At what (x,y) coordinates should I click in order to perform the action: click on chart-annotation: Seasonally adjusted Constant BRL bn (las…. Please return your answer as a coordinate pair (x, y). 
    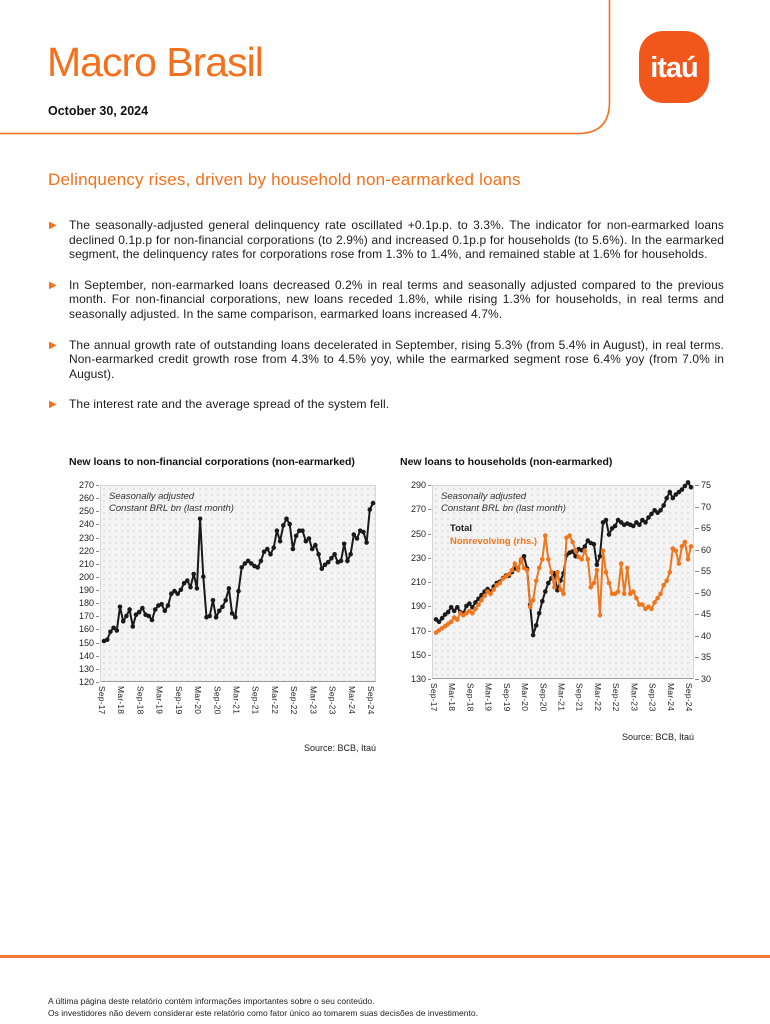
    Looking at the image, I should click on (503, 503).